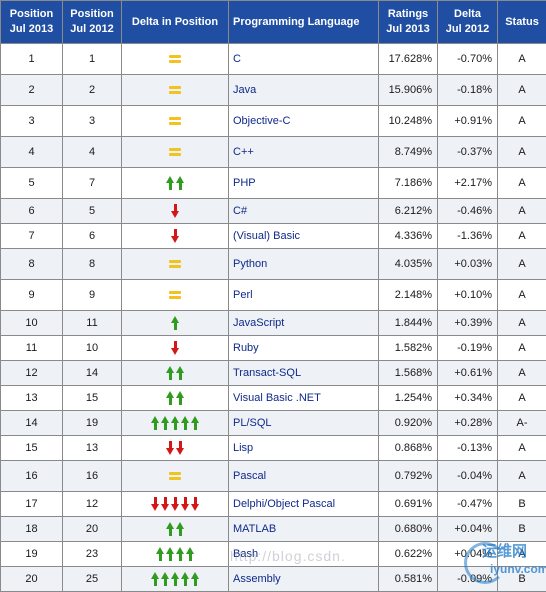  I want to click on cell-position-2013: 14, so click(32, 423).